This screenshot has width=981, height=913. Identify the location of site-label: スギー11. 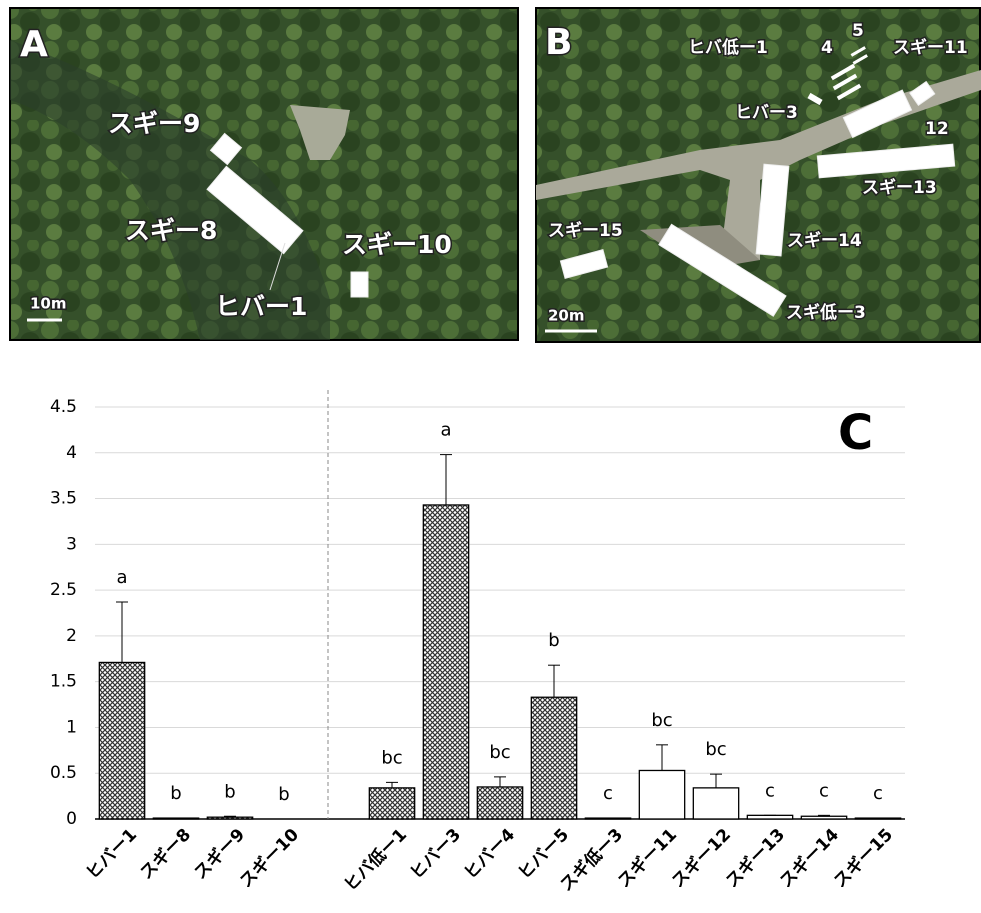
(930, 48).